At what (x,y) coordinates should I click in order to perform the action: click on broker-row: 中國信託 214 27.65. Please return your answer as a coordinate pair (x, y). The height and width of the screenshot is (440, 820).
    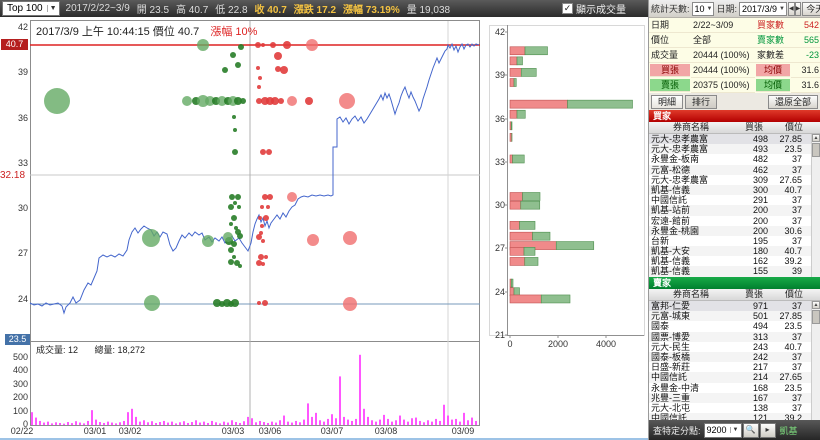
    Looking at the image, I should click on (734, 377).